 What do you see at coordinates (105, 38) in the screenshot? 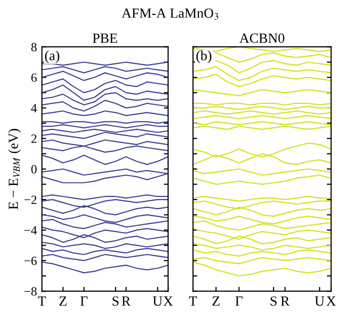
I see `chart-title: PBE` at bounding box center [105, 38].